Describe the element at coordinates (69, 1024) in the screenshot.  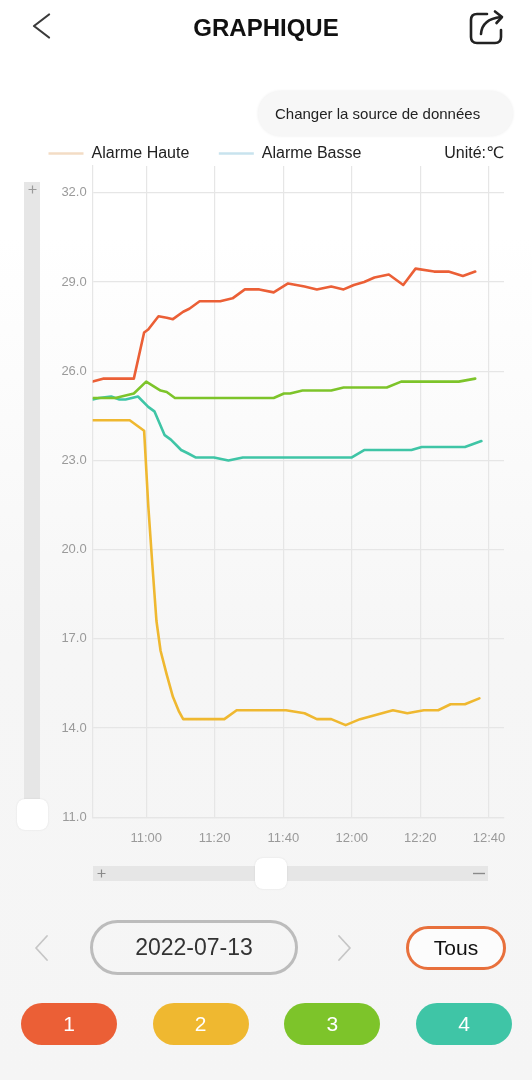
I see `text: 1` at that location.